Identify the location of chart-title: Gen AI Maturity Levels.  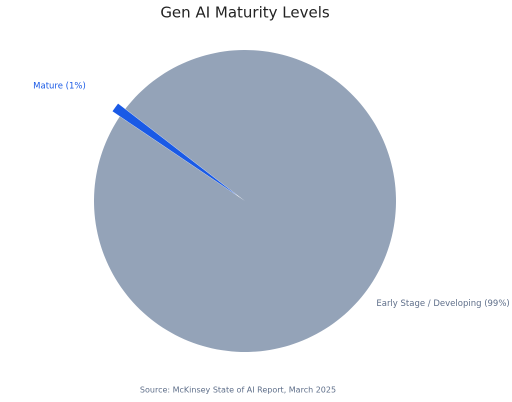
(245, 13).